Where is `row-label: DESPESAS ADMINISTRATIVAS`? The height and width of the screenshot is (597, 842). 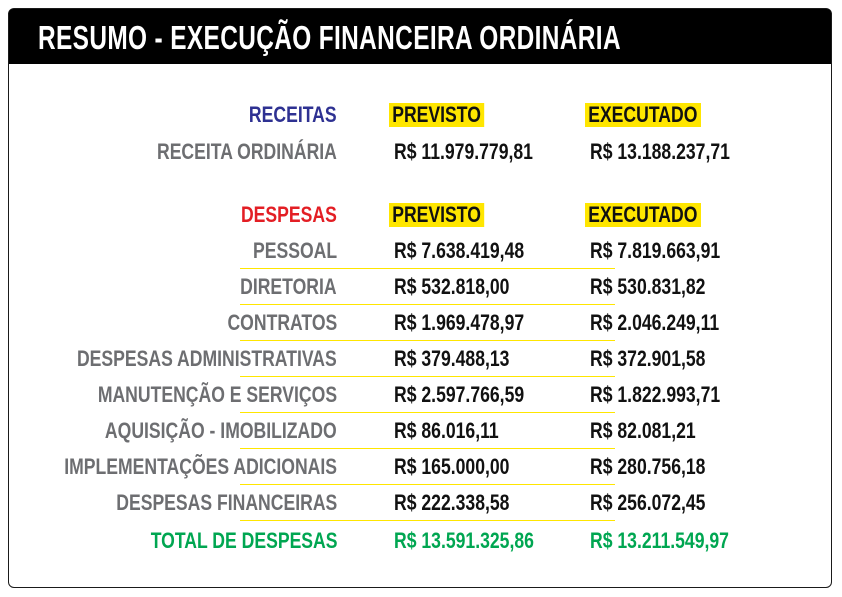 row-label: DESPESAS ADMINISTRATIVAS is located at coordinates (207, 358).